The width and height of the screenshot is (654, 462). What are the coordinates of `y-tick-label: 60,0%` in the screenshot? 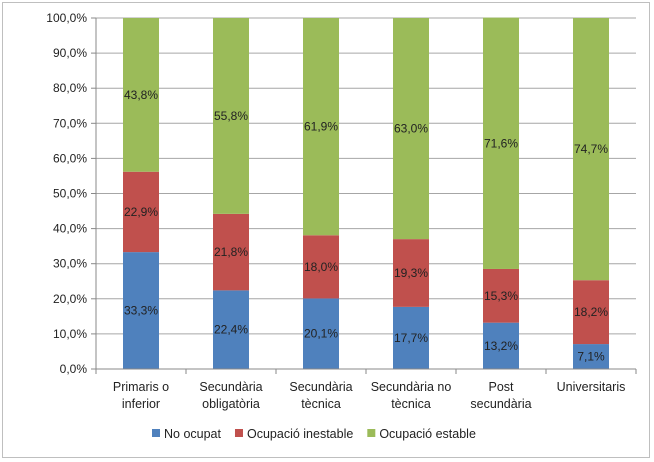 It's located at (70, 158).